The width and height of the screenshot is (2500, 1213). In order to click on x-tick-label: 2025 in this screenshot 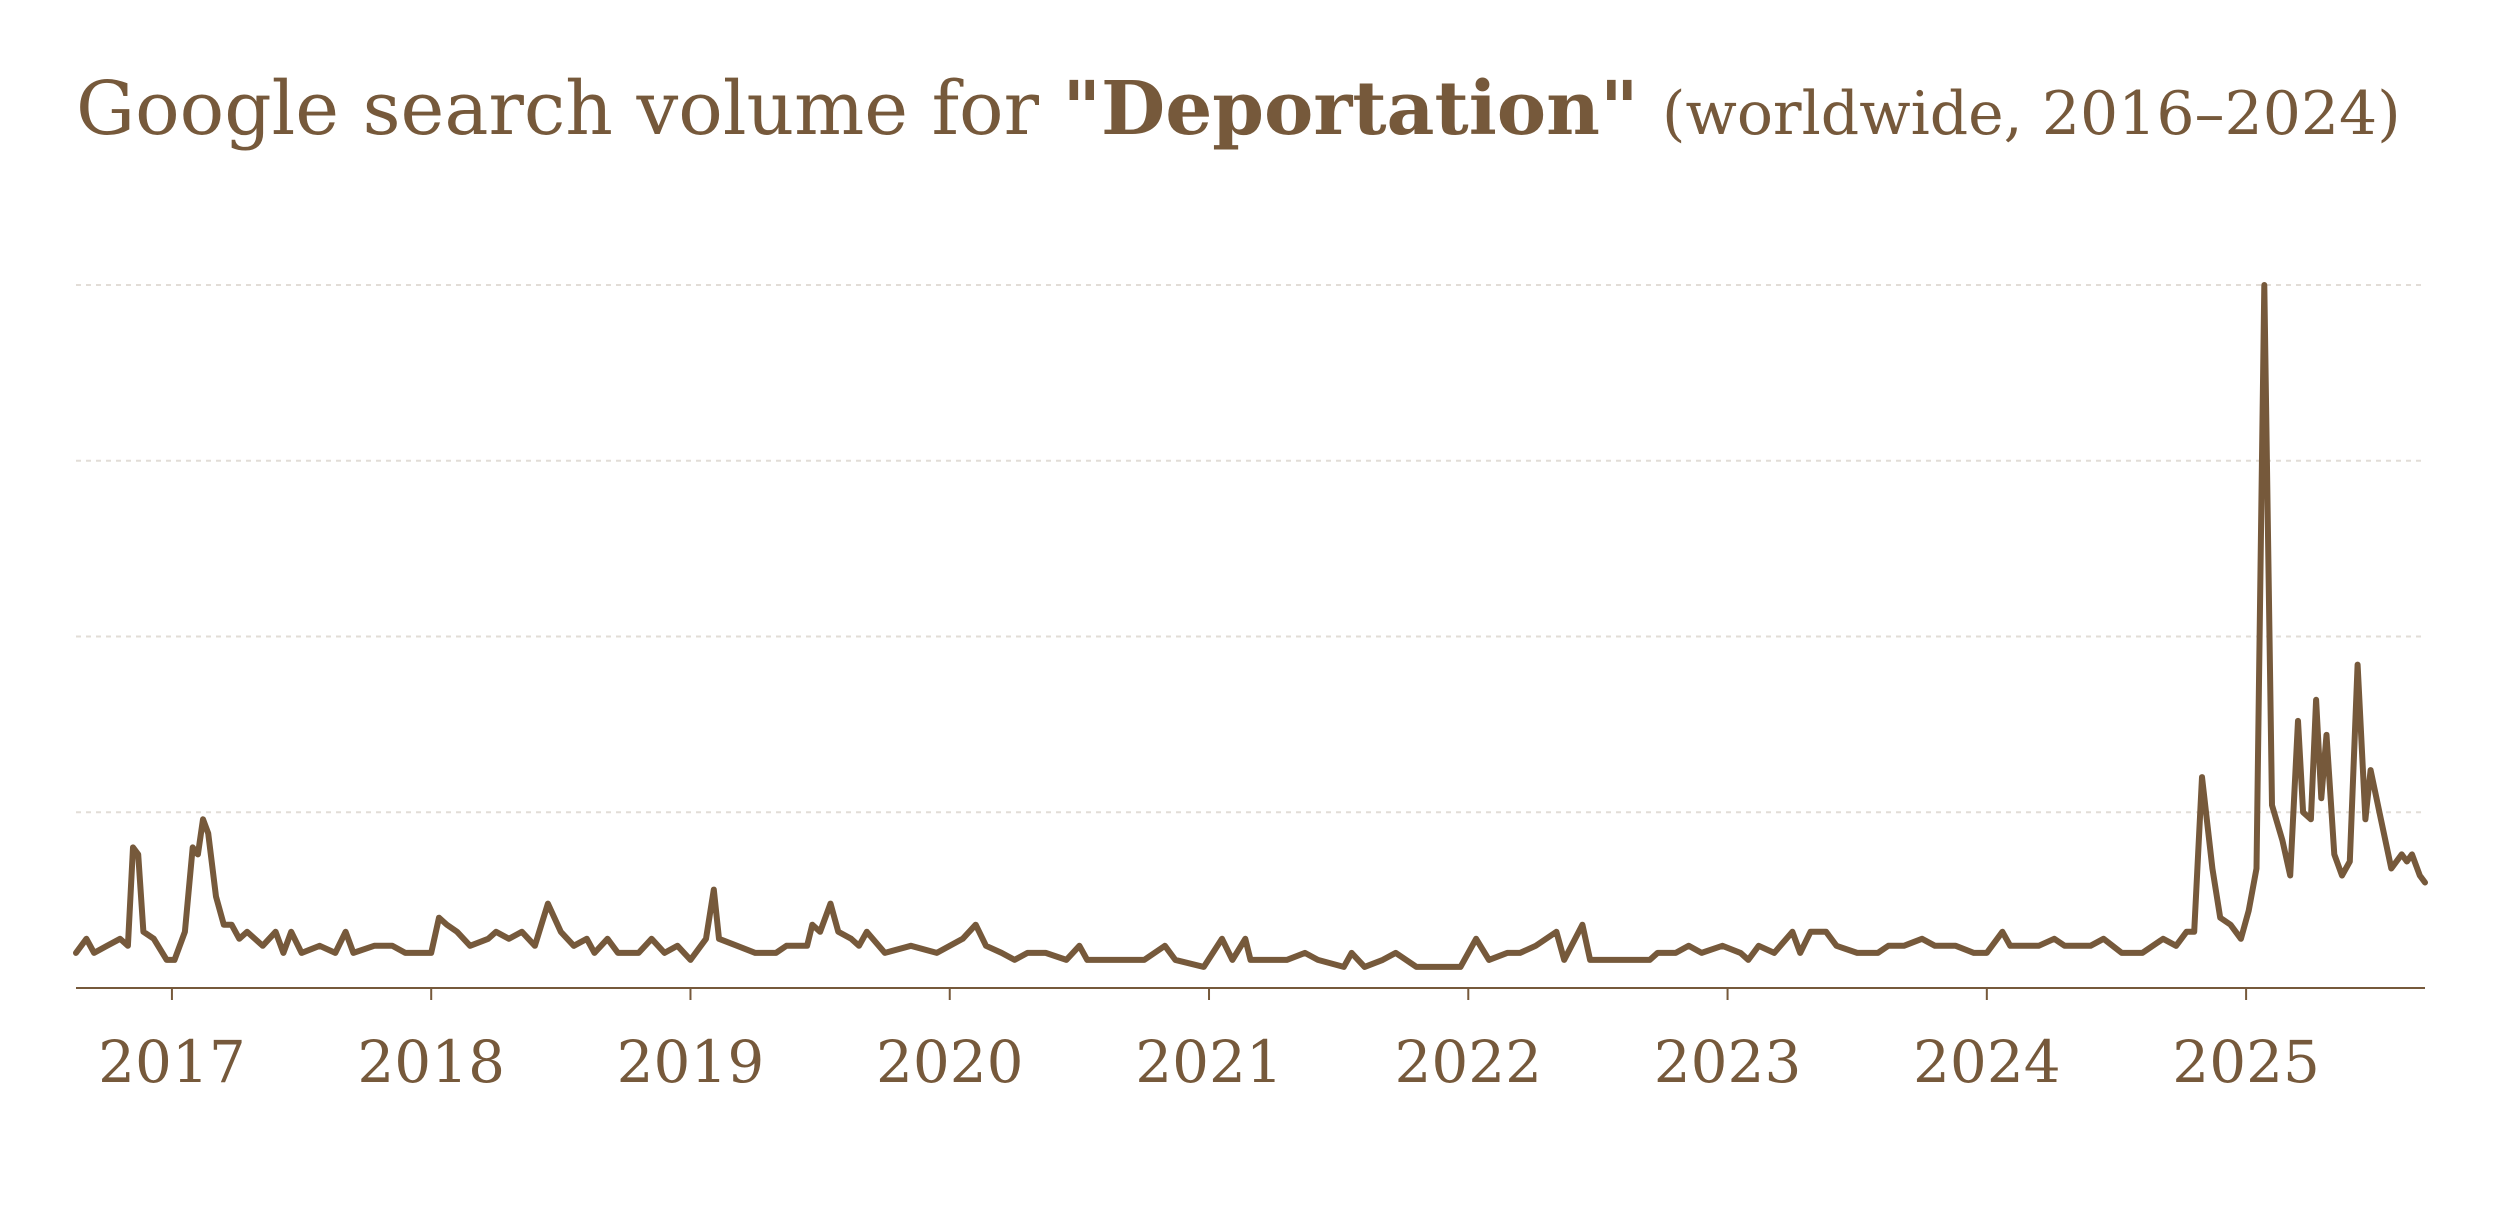, I will do `click(2246, 1062)`.